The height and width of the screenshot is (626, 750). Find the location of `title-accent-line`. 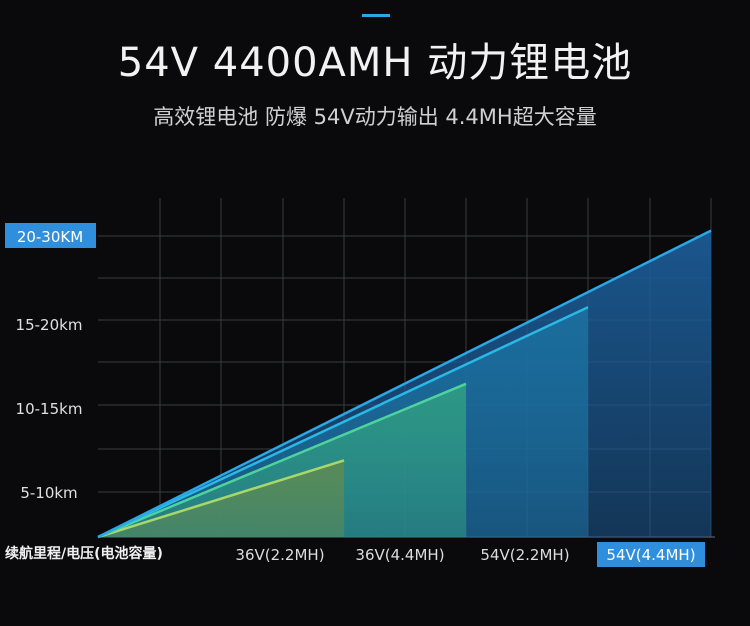

title-accent-line is located at coordinates (376, 15).